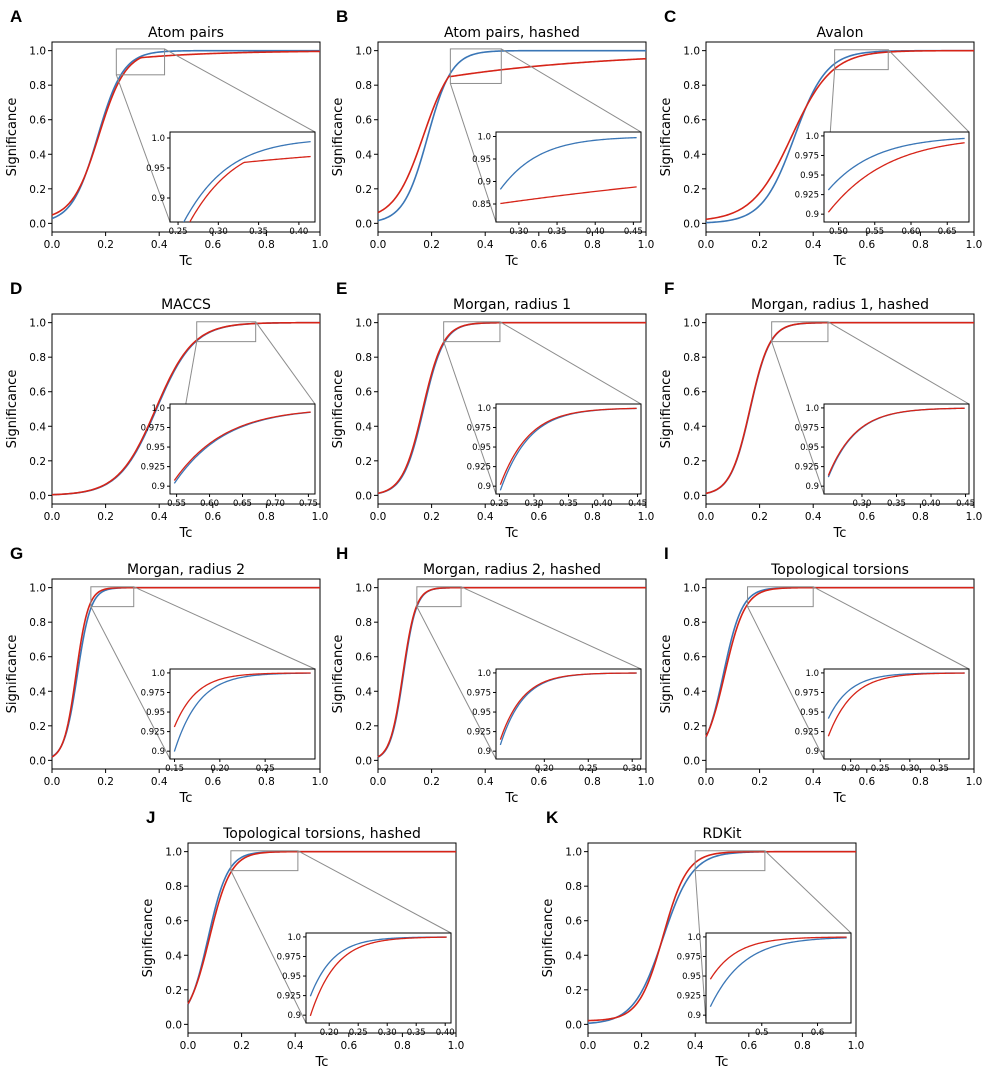  Describe the element at coordinates (16, 16) in the screenshot. I see `panel-letter: A` at that location.